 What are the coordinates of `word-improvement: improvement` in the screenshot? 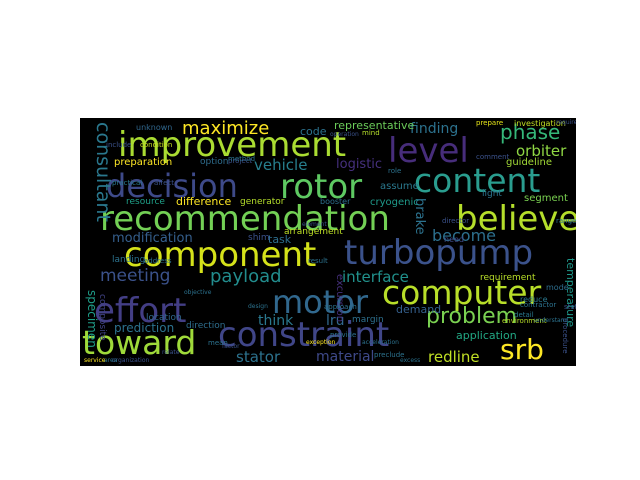 It's located at (232, 145).